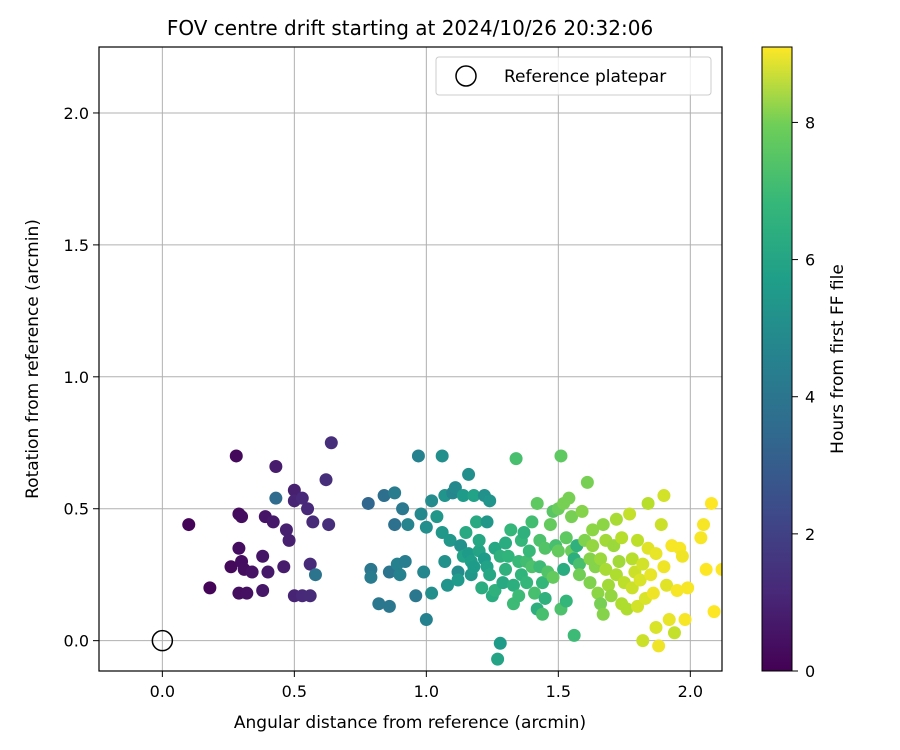  Describe the element at coordinates (76, 509) in the screenshot. I see `y-tick-label: 0.5` at that location.